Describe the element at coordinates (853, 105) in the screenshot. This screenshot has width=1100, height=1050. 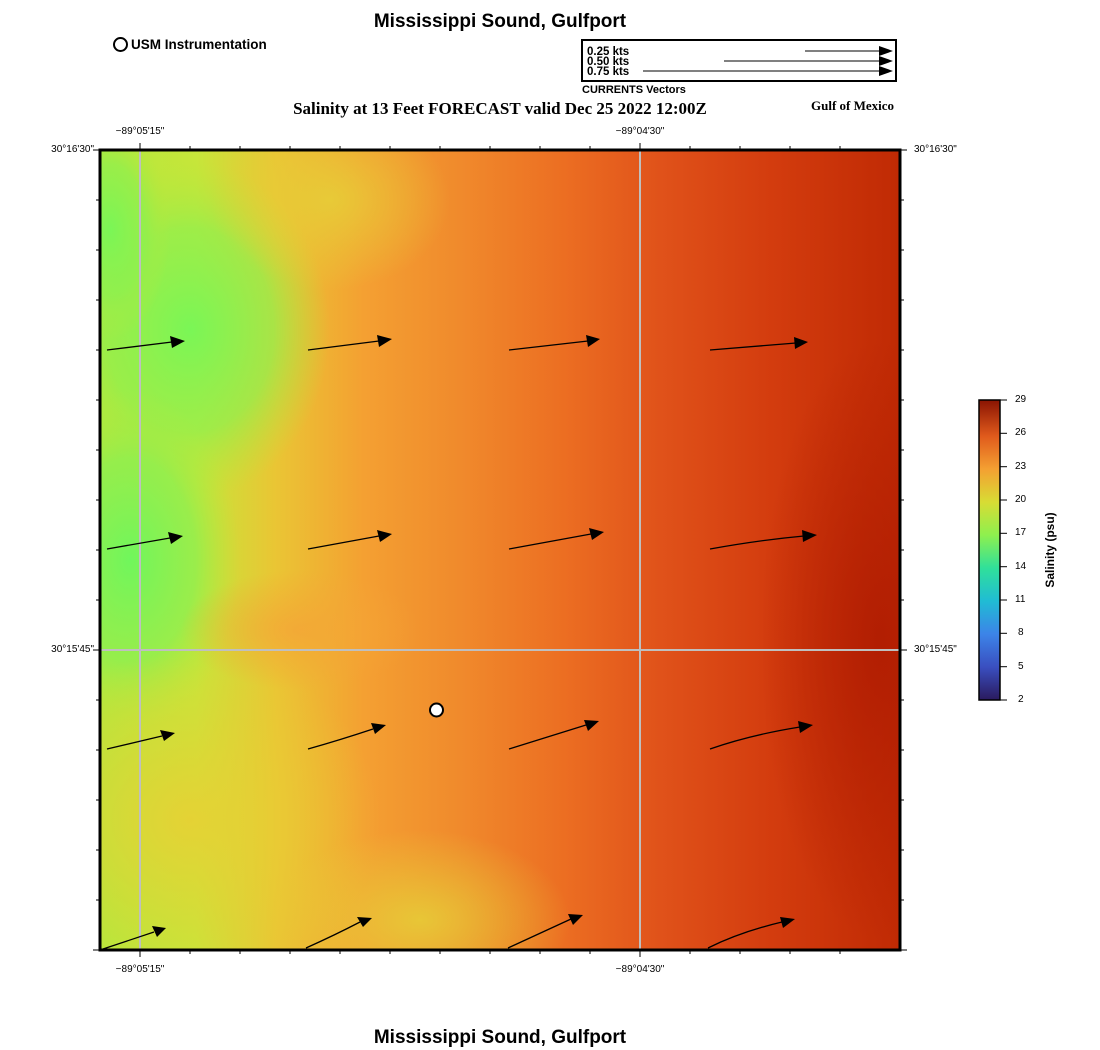
I see `region-label: Gulf of Mexico` at that location.